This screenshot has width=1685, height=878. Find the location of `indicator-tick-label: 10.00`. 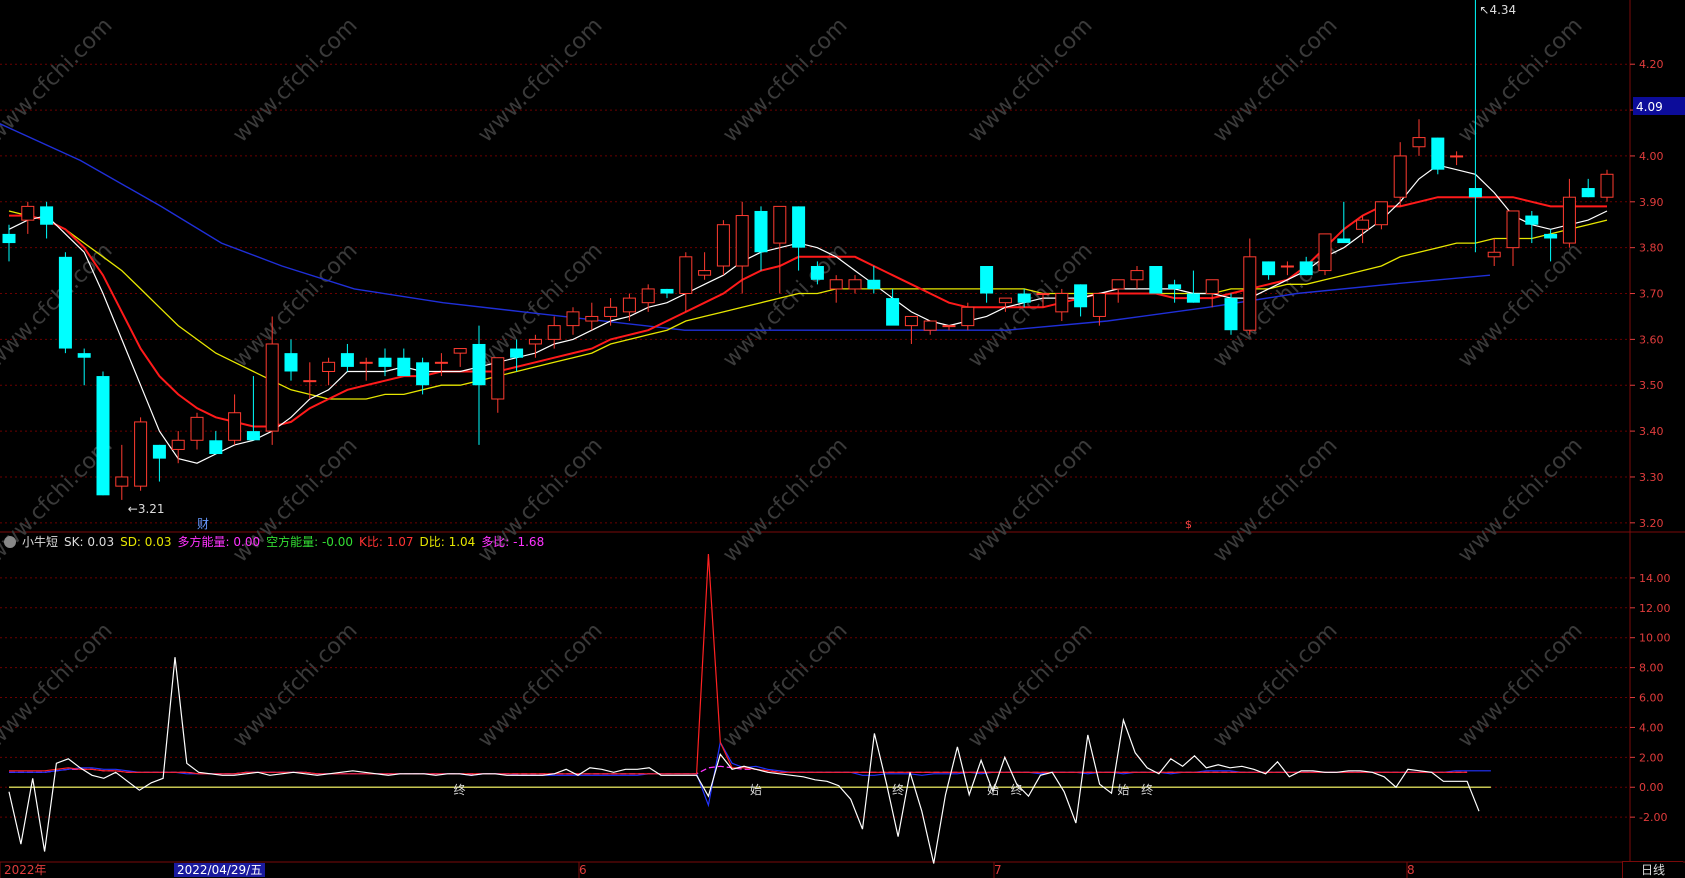

indicator-tick-label: 10.00 is located at coordinates (1655, 638).